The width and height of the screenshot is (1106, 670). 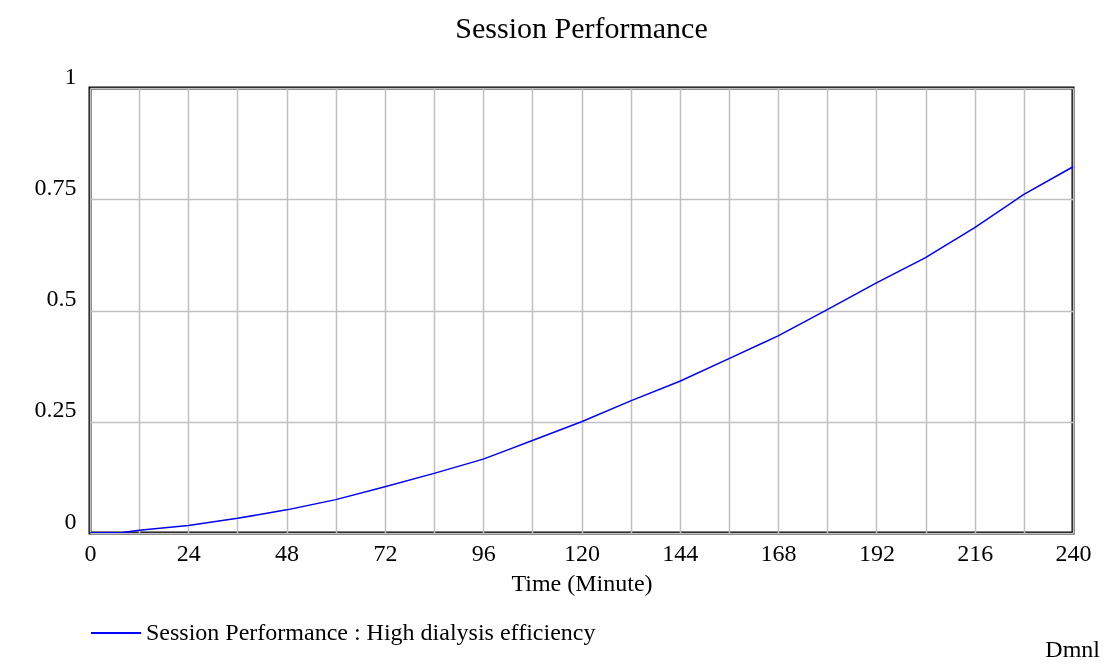 What do you see at coordinates (778, 552) in the screenshot?
I see `x-tick-label: 168` at bounding box center [778, 552].